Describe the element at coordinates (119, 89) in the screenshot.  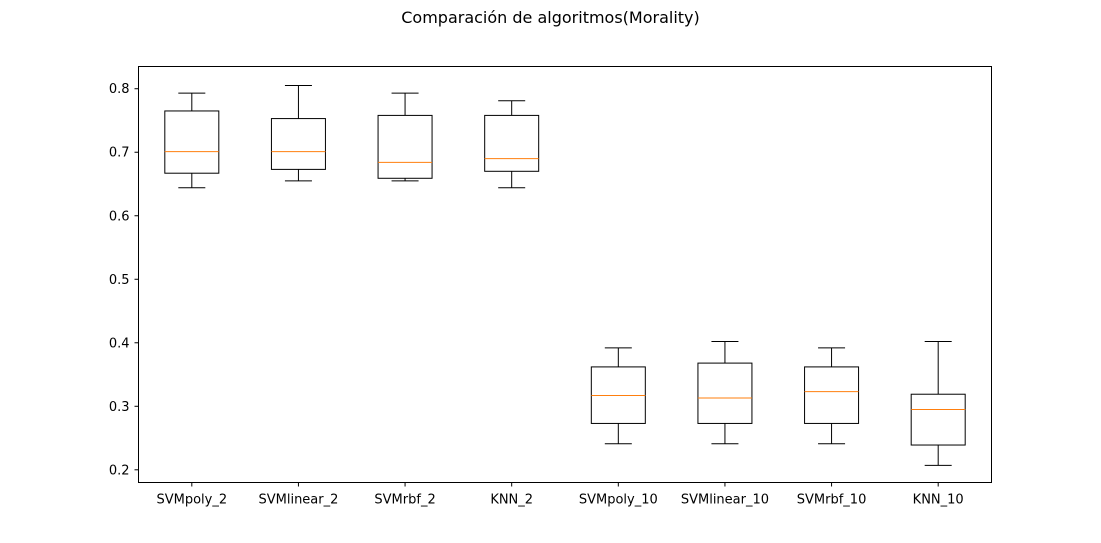
I see `y-tick-label: 0.8` at that location.